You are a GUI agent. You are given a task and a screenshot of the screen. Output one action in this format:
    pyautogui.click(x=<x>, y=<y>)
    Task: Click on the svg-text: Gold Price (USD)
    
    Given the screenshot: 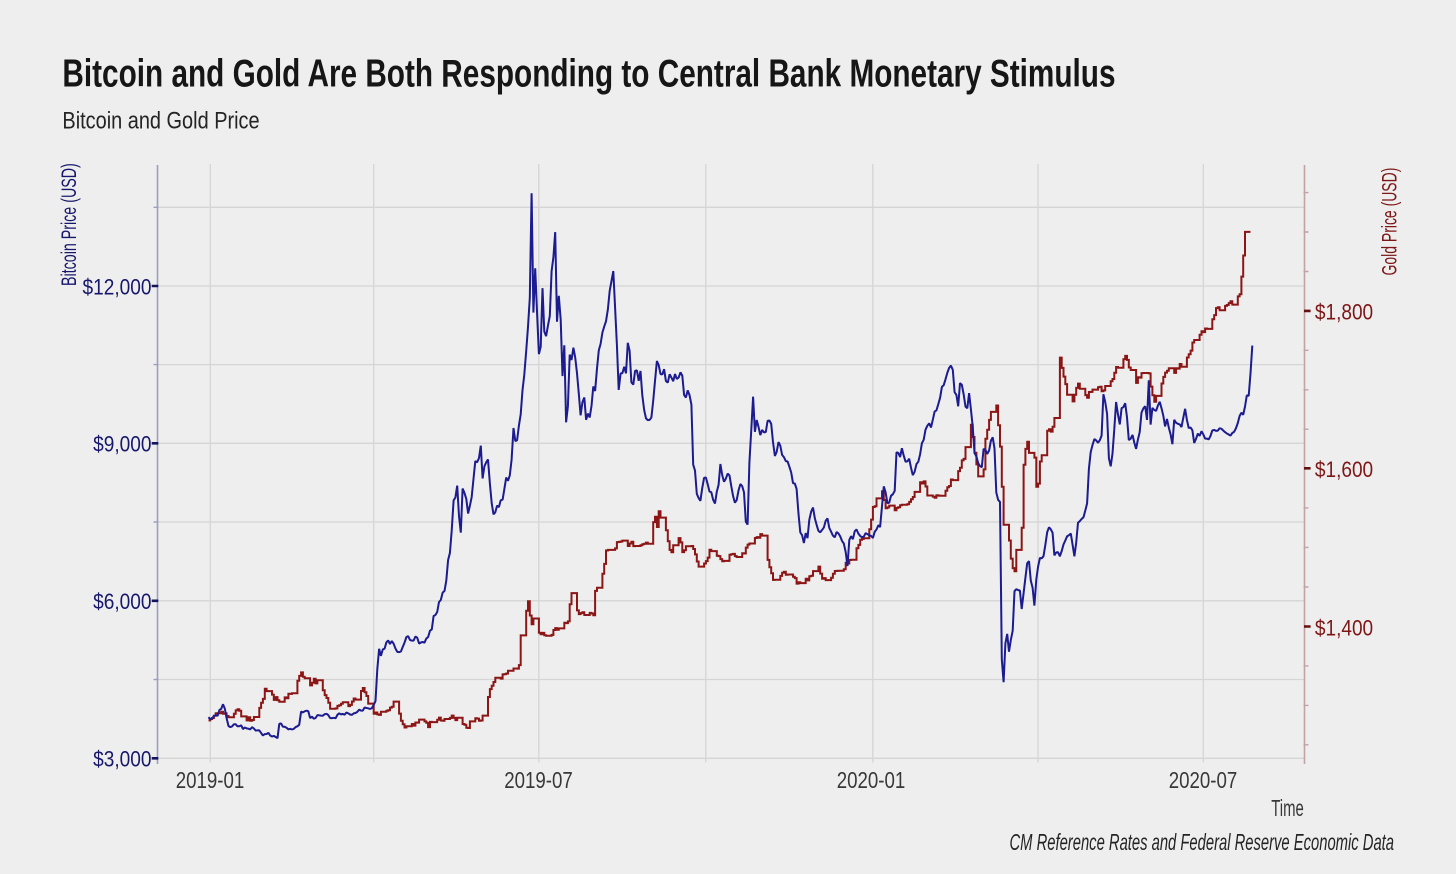 What is the action you would take?
    pyautogui.click(x=1390, y=222)
    